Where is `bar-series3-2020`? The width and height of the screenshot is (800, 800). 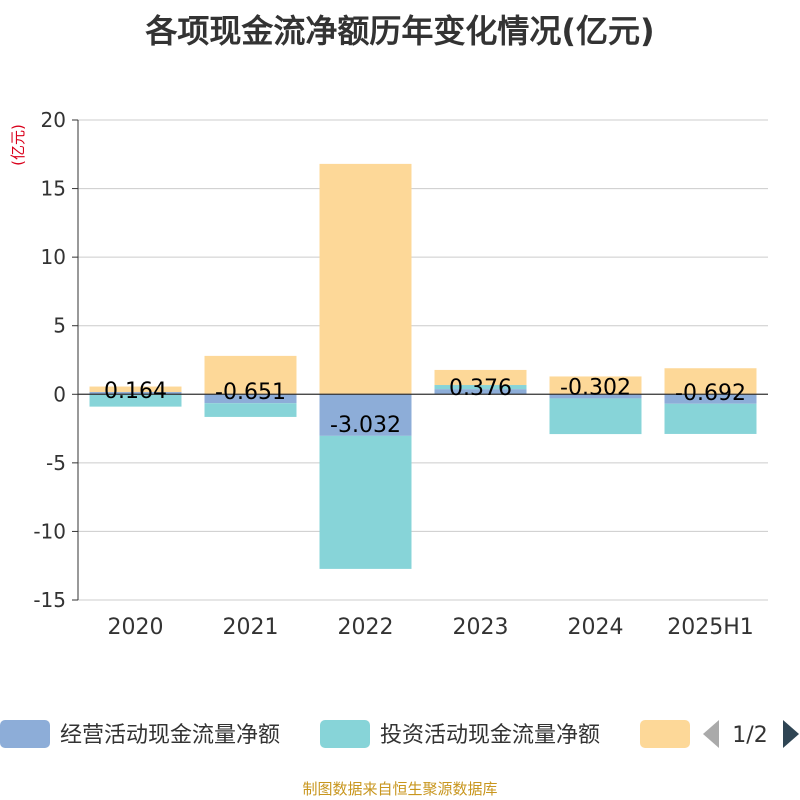 bar-series3-2020 is located at coordinates (135, 389).